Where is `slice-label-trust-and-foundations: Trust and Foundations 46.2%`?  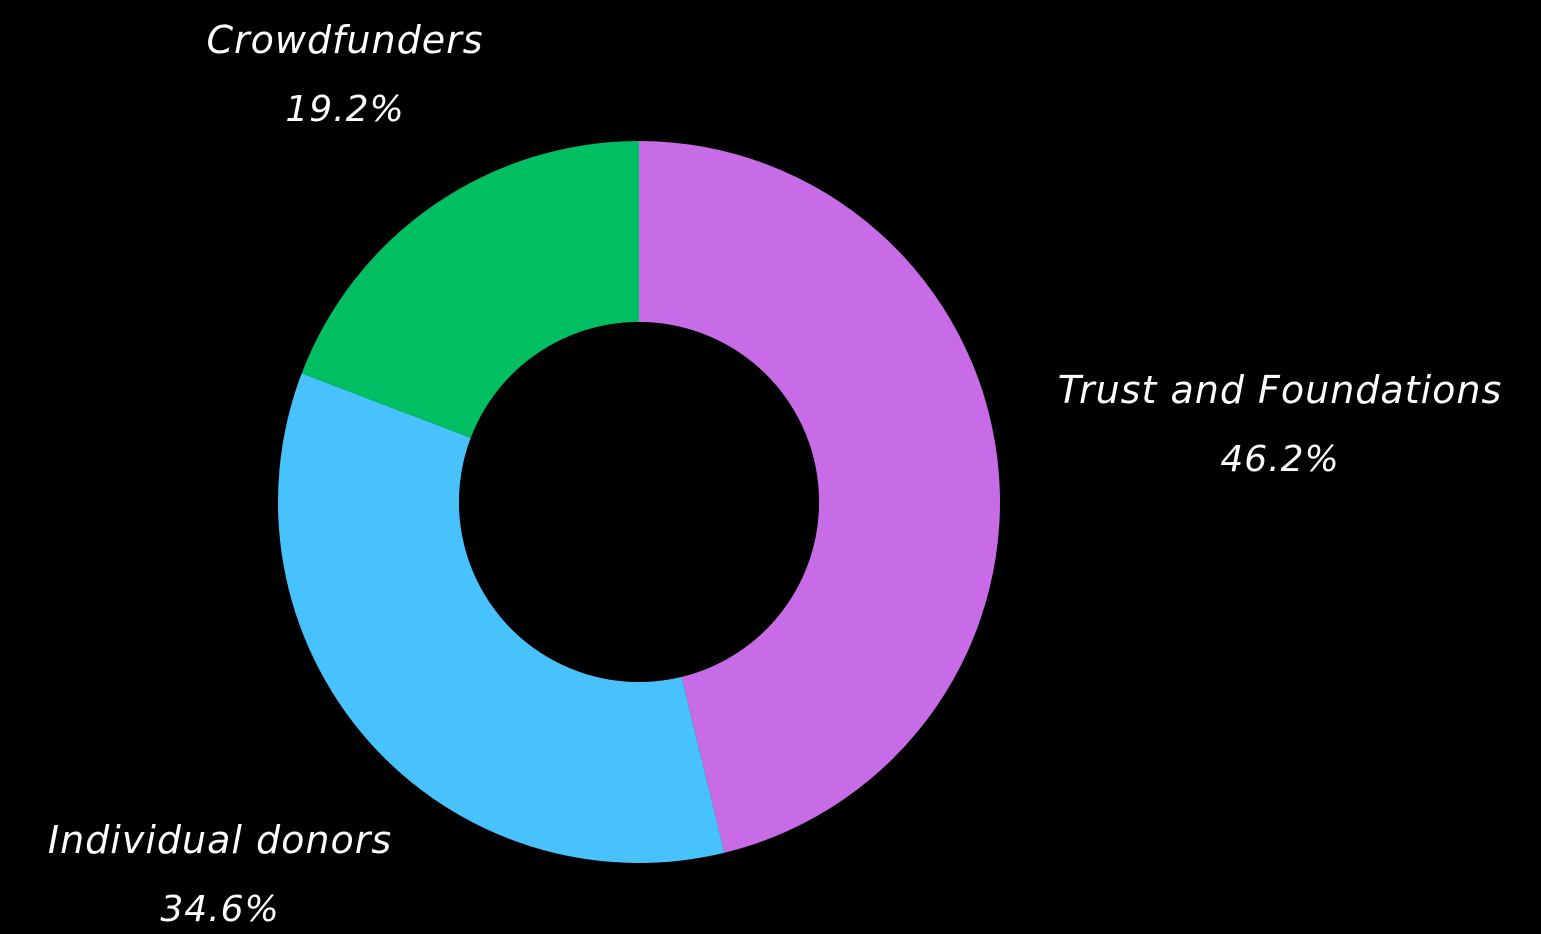 slice-label-trust-and-foundations: Trust and Foundations 46.2% is located at coordinates (1280, 425).